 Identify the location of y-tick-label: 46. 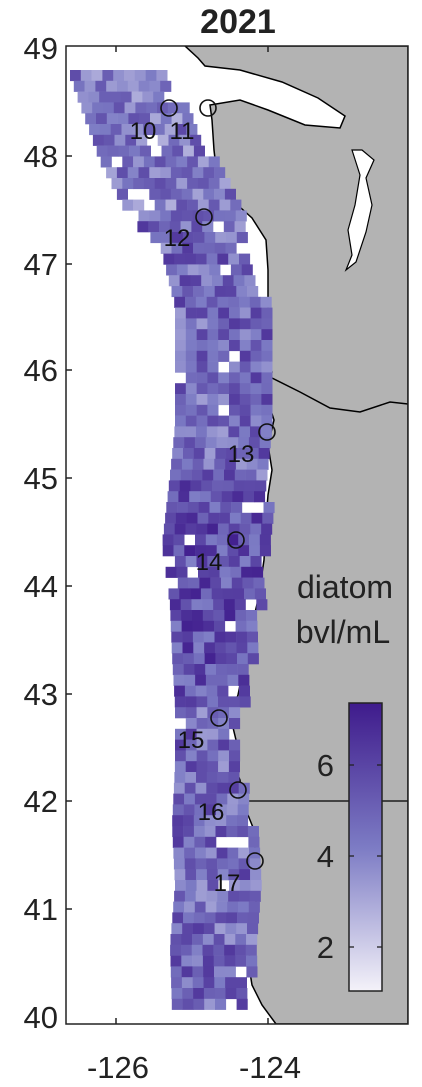
(41, 370).